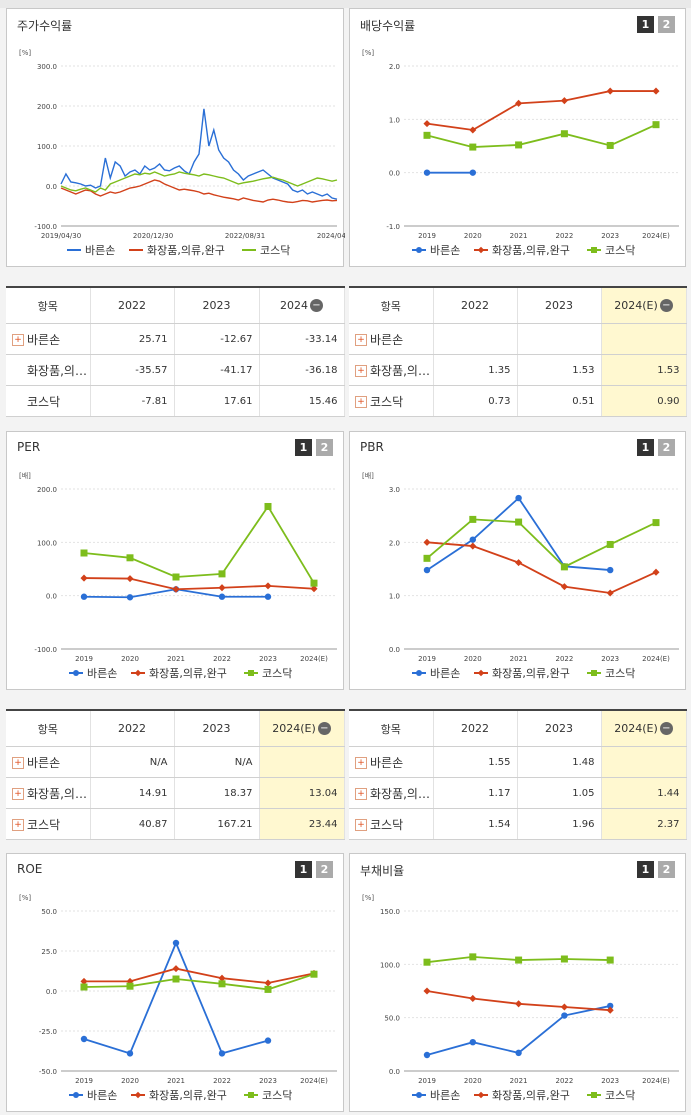 Image resolution: width=691 pixels, height=1115 pixels. I want to click on y-tick-label: 50.0, so click(49, 912).